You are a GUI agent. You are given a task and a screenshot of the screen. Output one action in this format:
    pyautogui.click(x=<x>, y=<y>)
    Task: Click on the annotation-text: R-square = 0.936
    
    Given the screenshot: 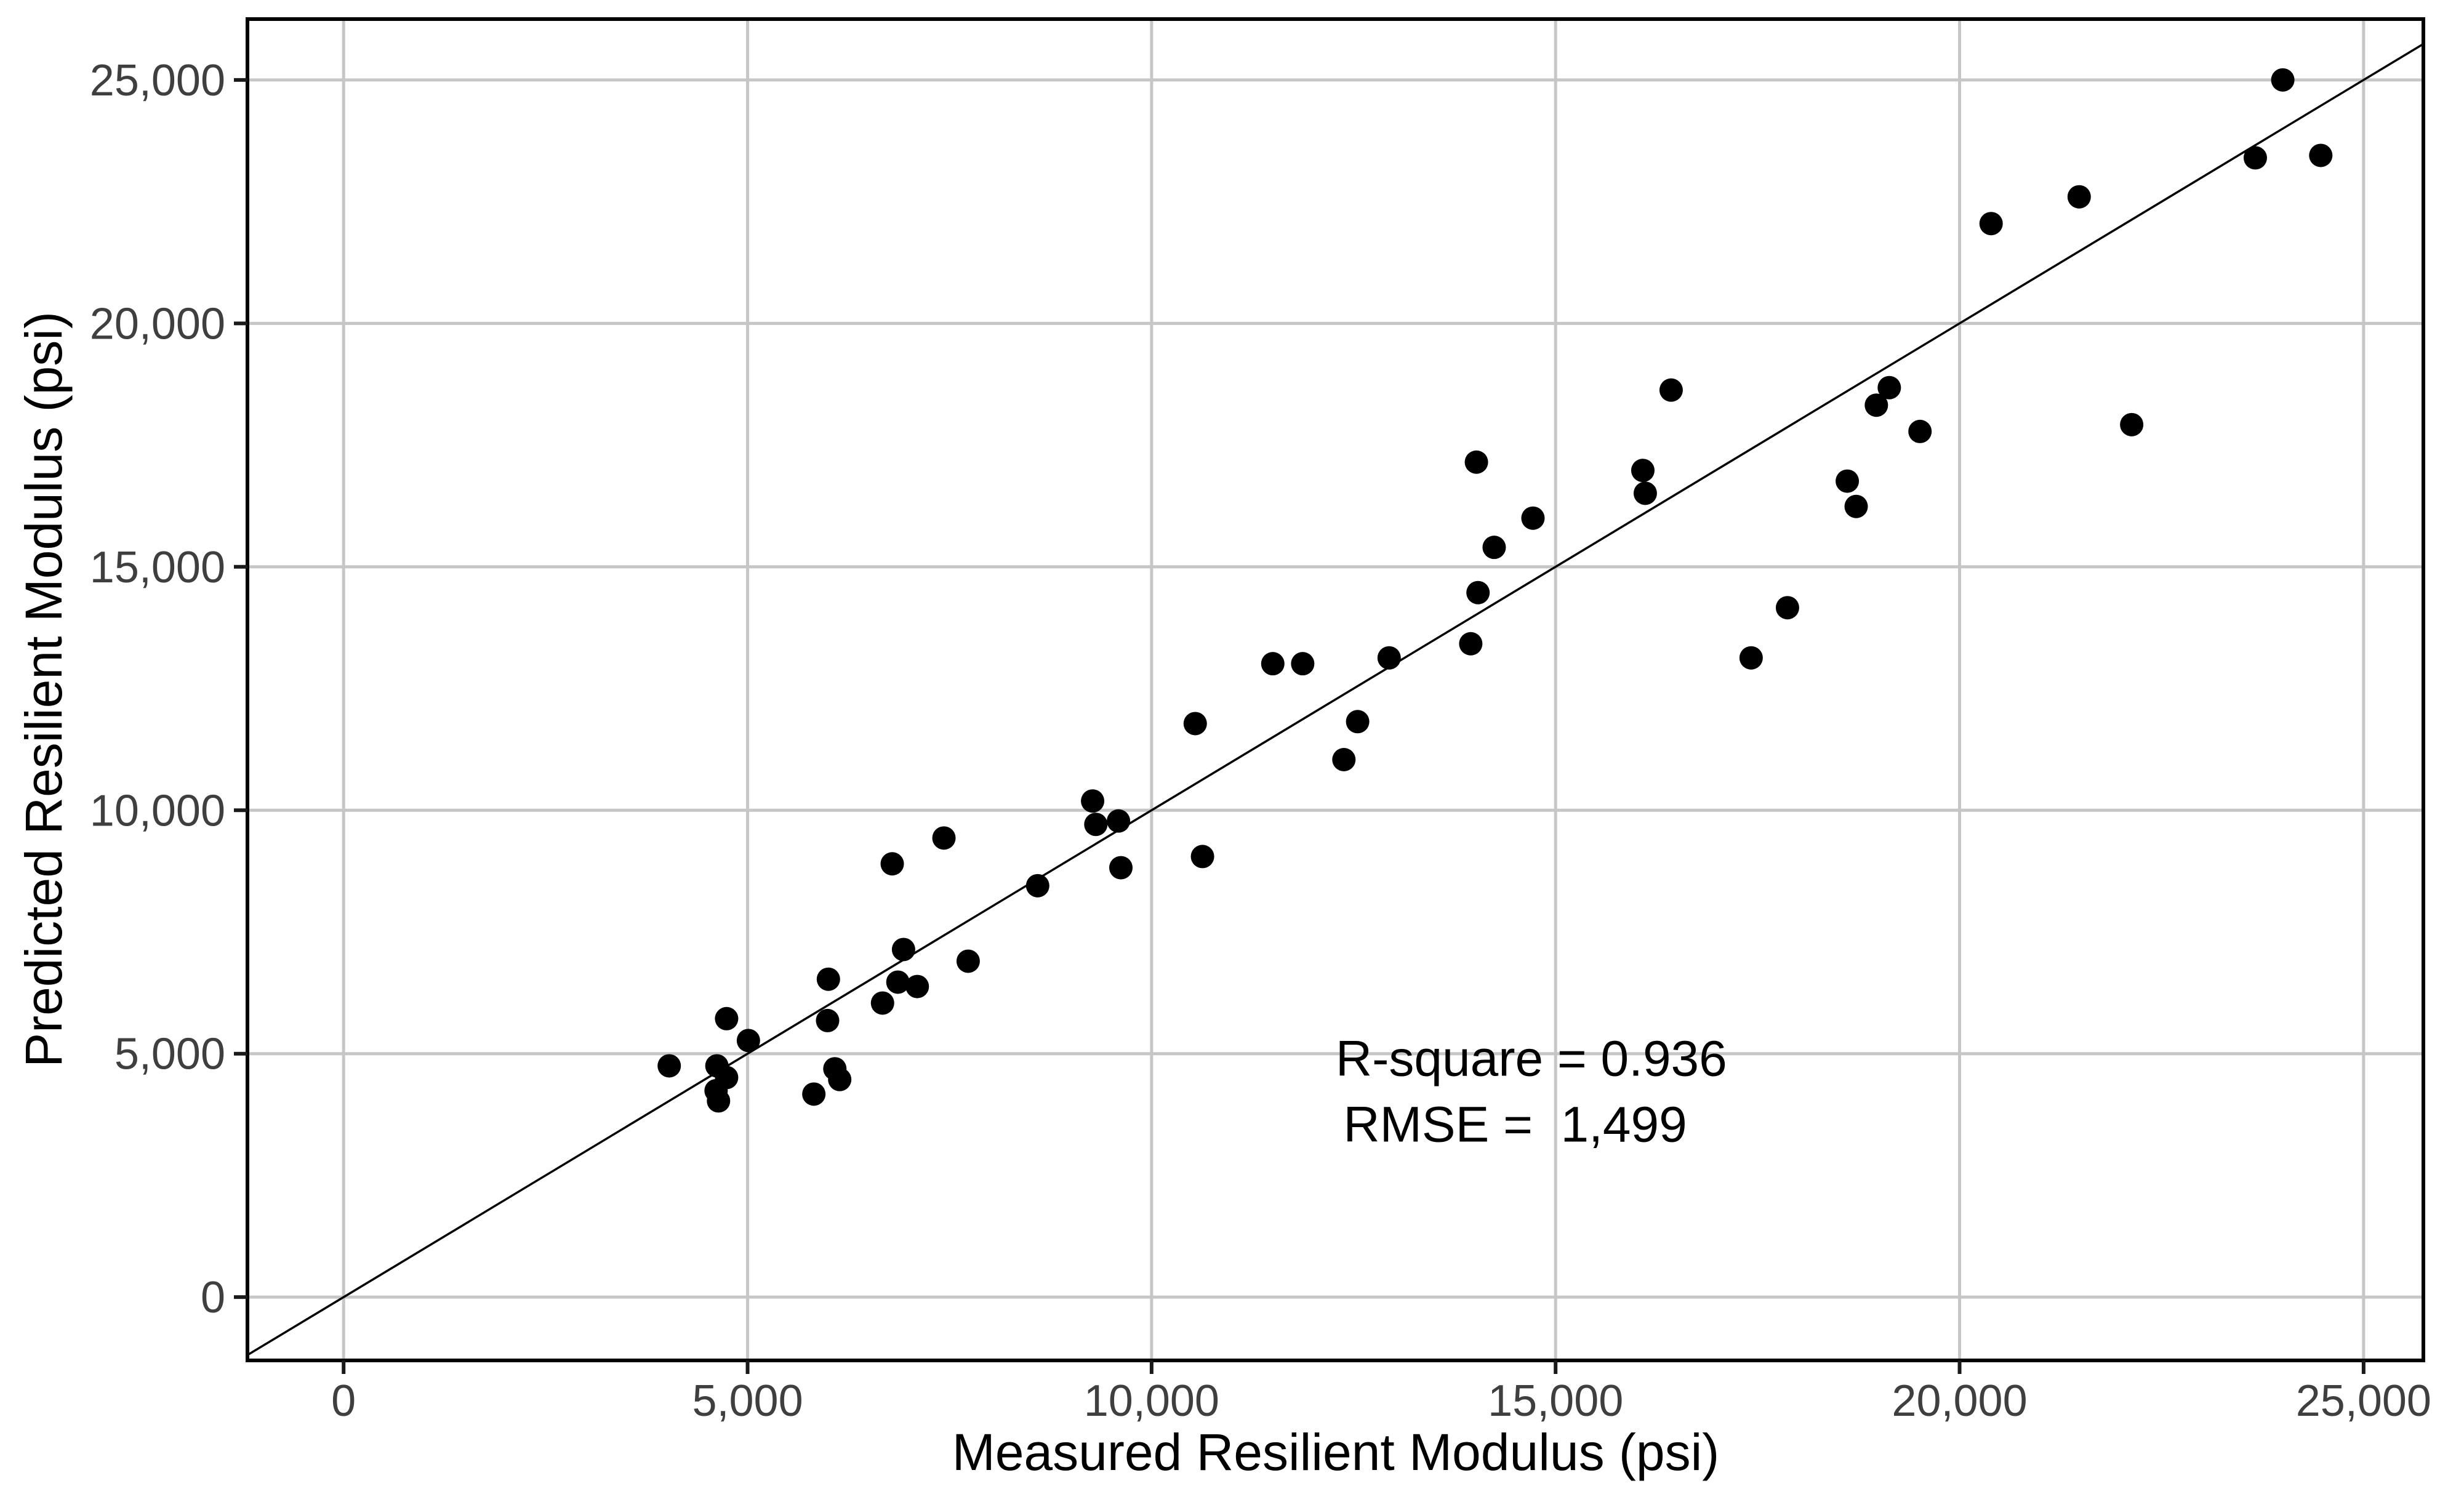 What is the action you would take?
    pyautogui.click(x=1531, y=1059)
    